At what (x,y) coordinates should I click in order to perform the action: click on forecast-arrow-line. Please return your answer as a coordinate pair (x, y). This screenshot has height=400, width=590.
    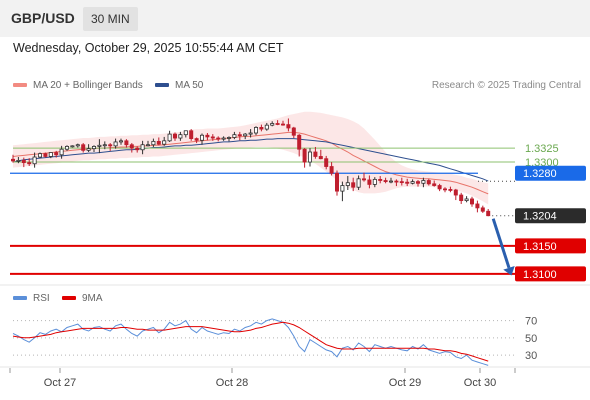
    Looking at the image, I should click on (501, 243).